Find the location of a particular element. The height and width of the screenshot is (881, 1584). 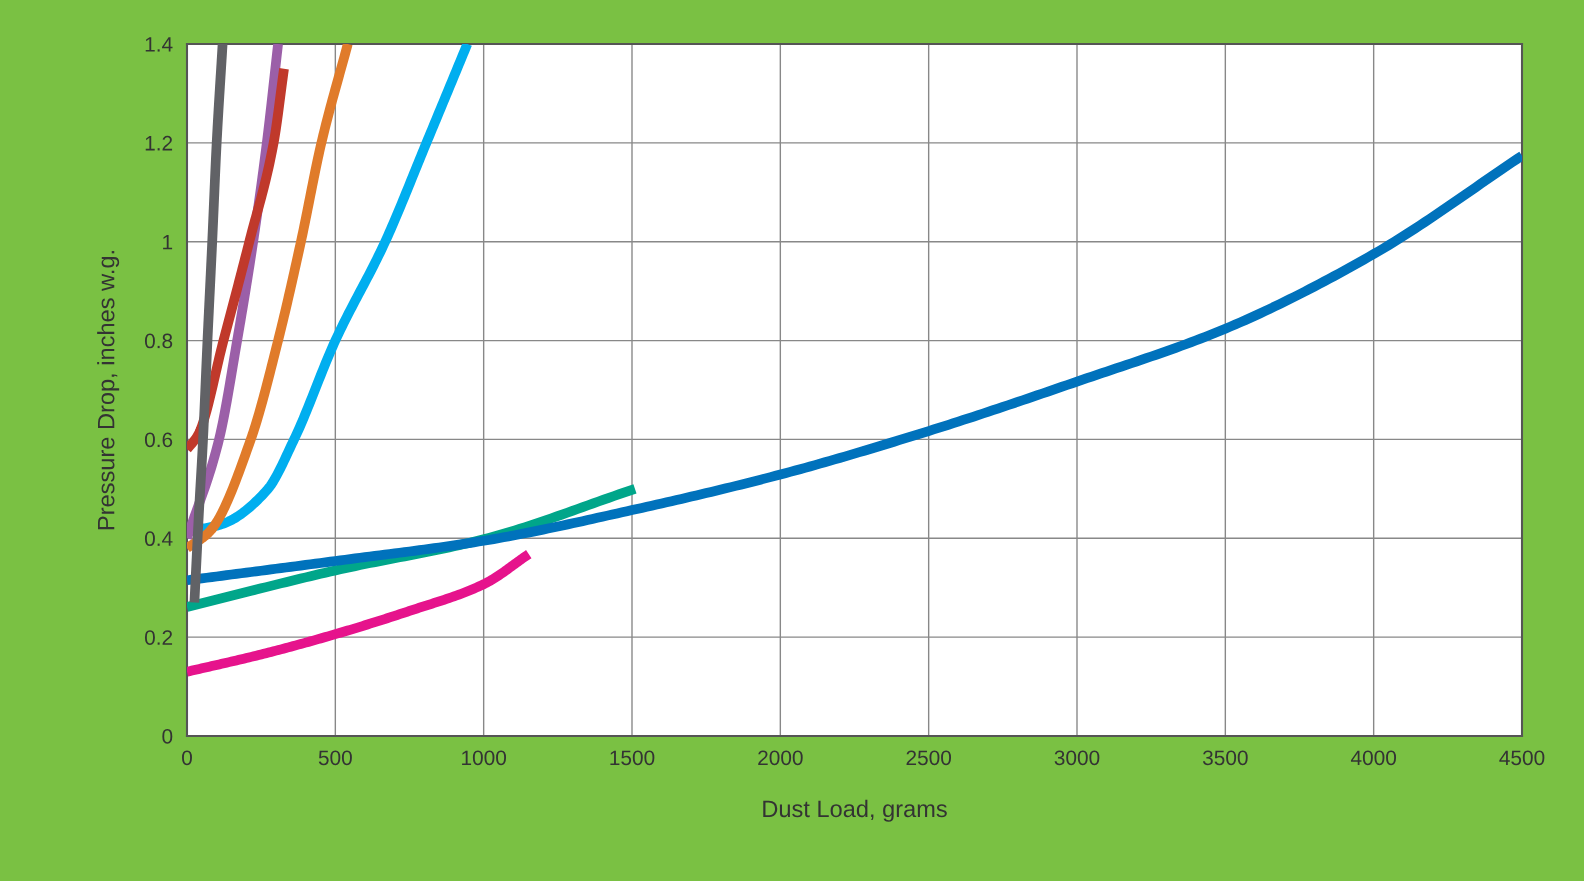

x-tick-label: 4500 is located at coordinates (1522, 758).